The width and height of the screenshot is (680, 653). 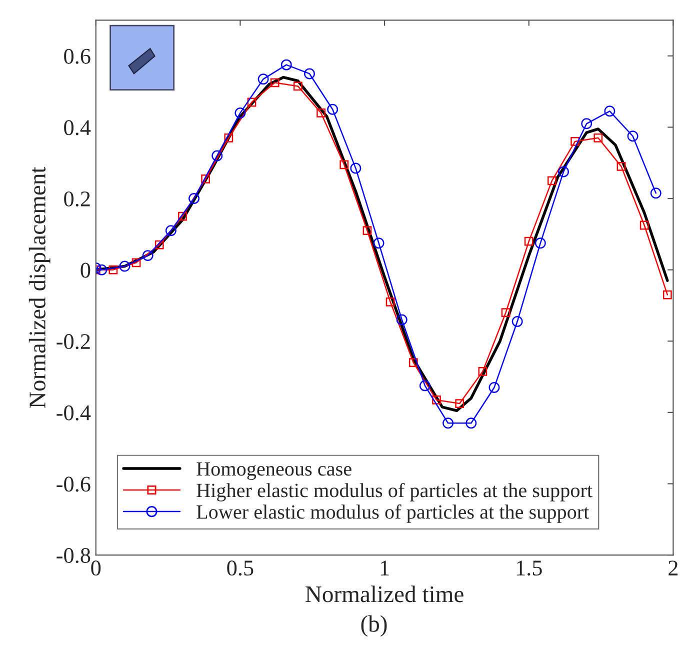 What do you see at coordinates (73, 484) in the screenshot?
I see `y-tick-label: -0.6` at bounding box center [73, 484].